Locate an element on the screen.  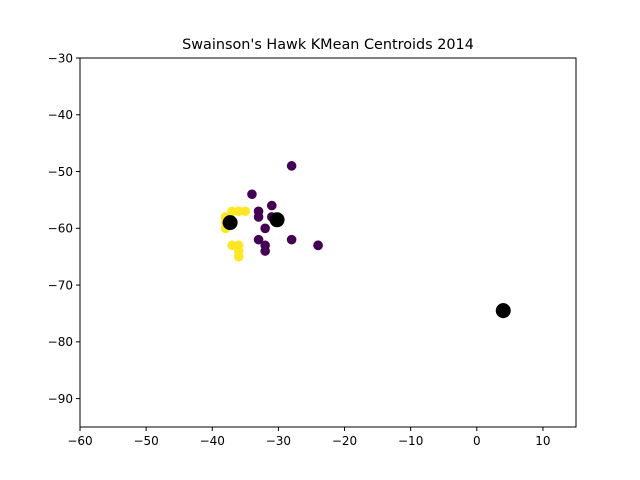
chart-title: Swainson's Hawk KMean Centroids 2014 is located at coordinates (328, 45).